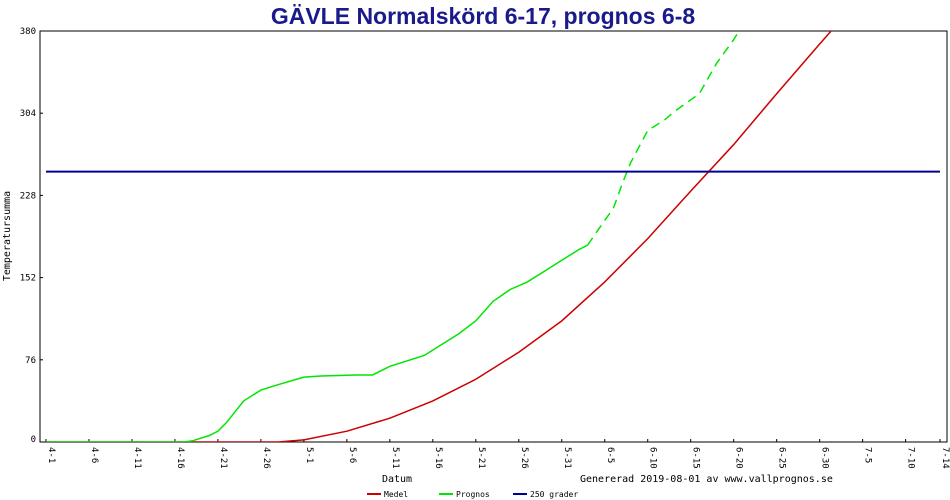 The height and width of the screenshot is (500, 950). I want to click on y-axis-label: Temperatursumma, so click(7, 236).